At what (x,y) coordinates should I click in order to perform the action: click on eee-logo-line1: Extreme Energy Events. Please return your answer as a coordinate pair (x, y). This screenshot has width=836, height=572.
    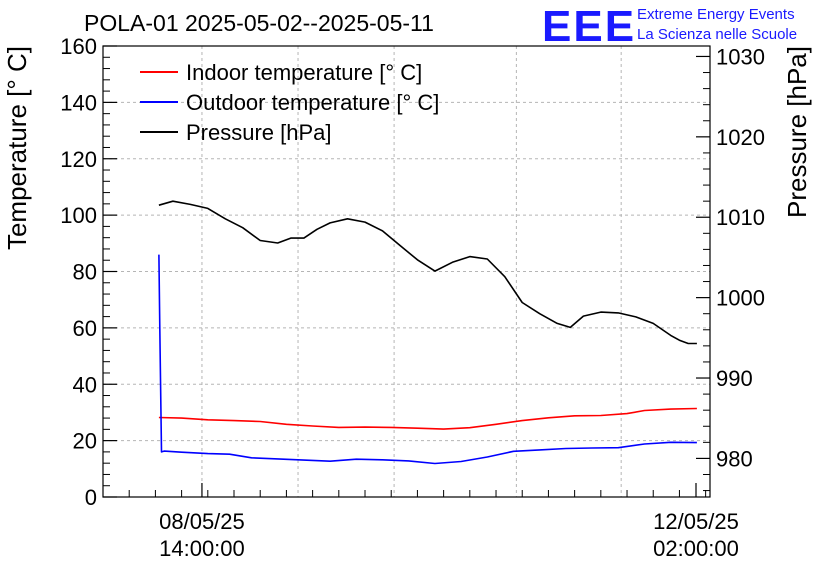
    Looking at the image, I should click on (716, 14).